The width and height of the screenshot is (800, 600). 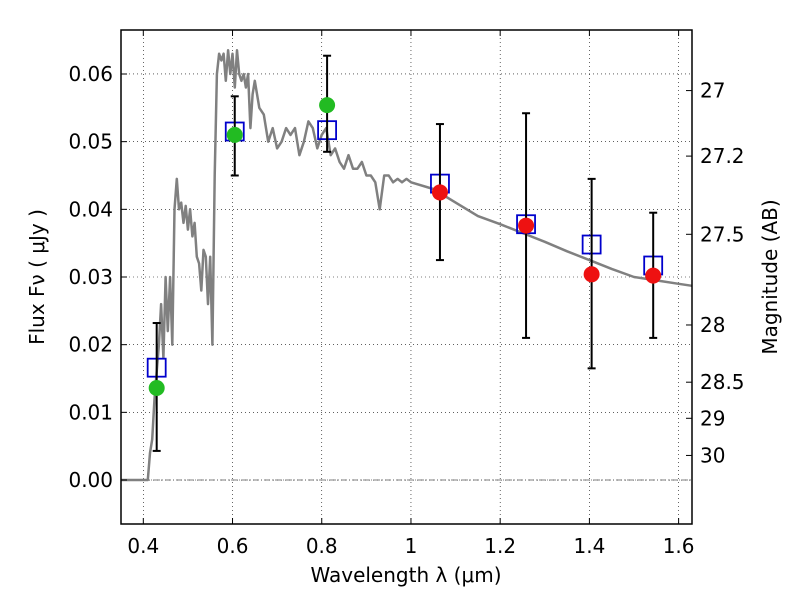 What do you see at coordinates (233, 546) in the screenshot?
I see `x-tick-label: 0.6` at bounding box center [233, 546].